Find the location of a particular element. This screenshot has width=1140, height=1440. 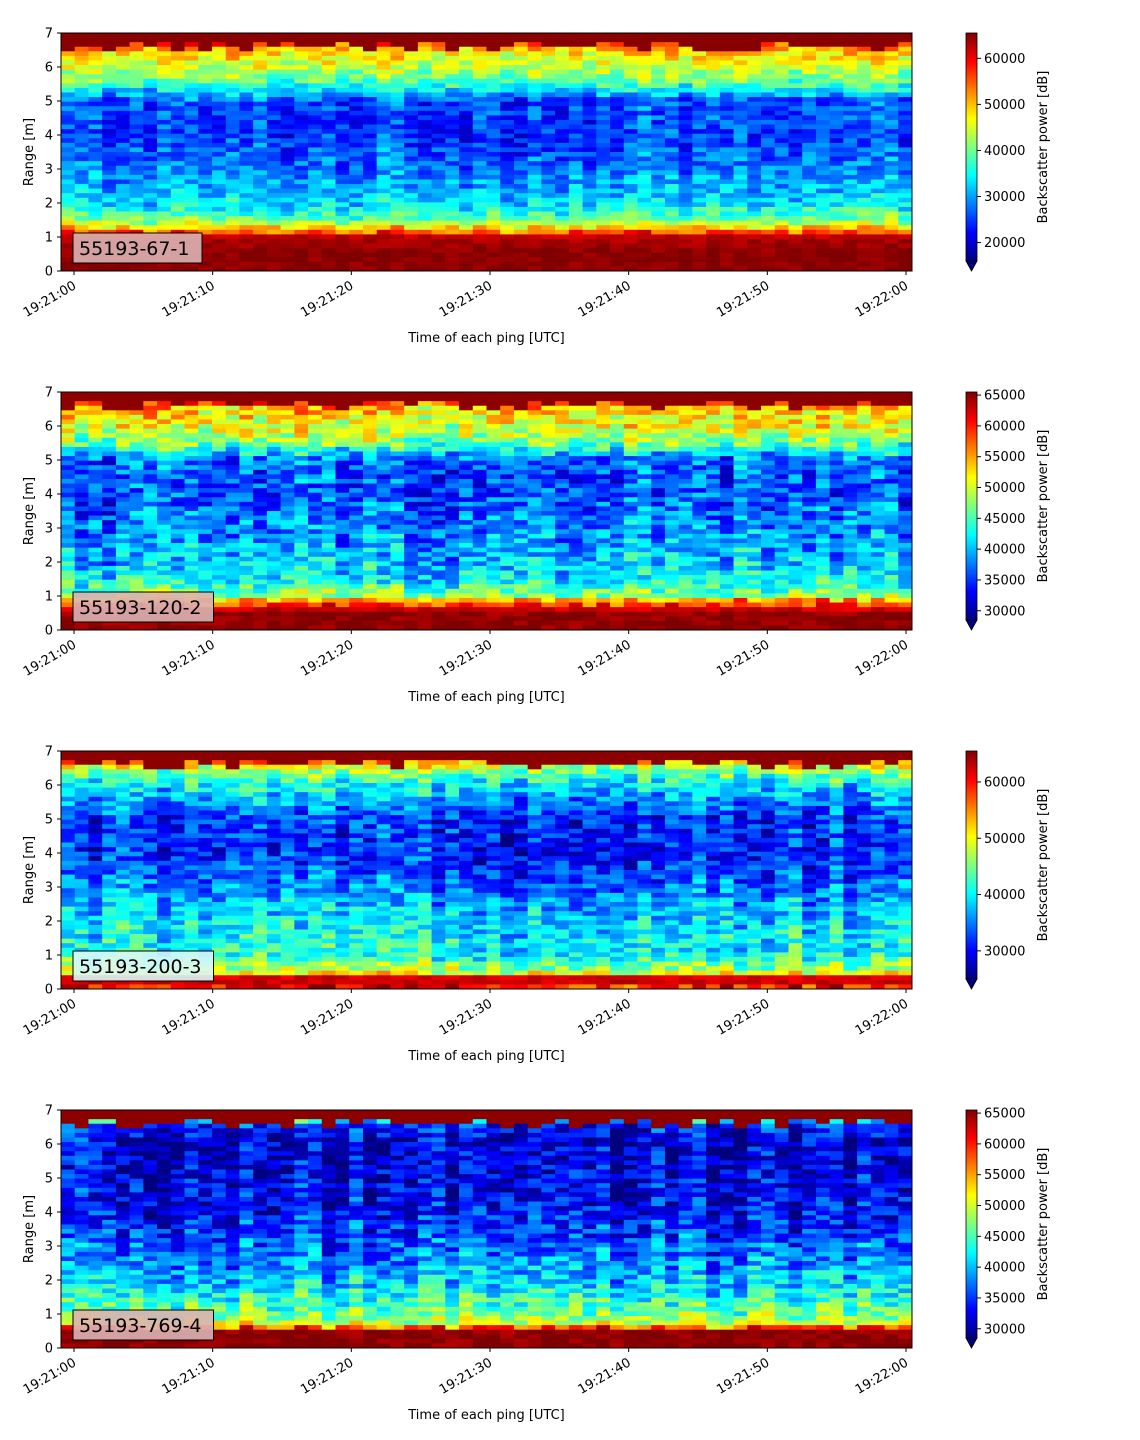

instrument-label: 55193-67-1 is located at coordinates (137, 248).